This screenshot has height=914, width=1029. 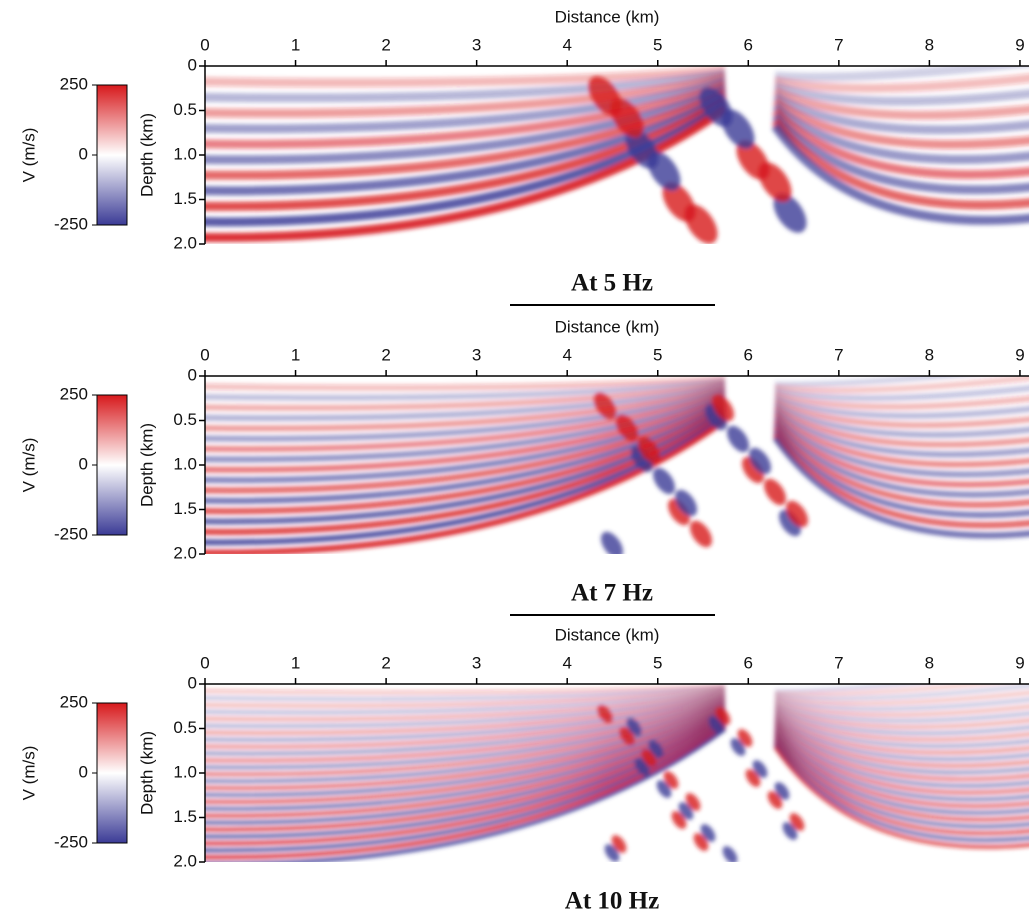 What do you see at coordinates (192, 682) in the screenshot?
I see `y-tick-label: 0` at bounding box center [192, 682].